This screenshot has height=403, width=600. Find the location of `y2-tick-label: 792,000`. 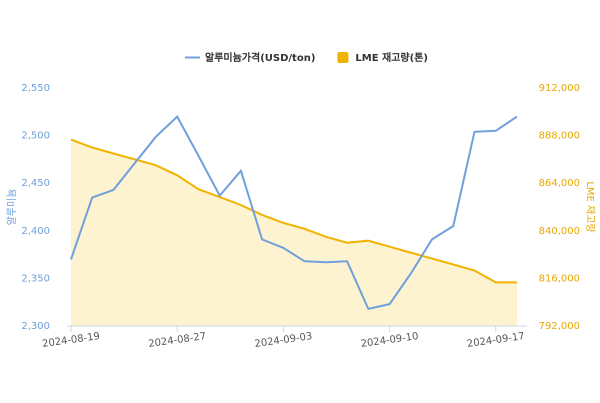

y2-tick-label: 792,000 is located at coordinates (559, 326).